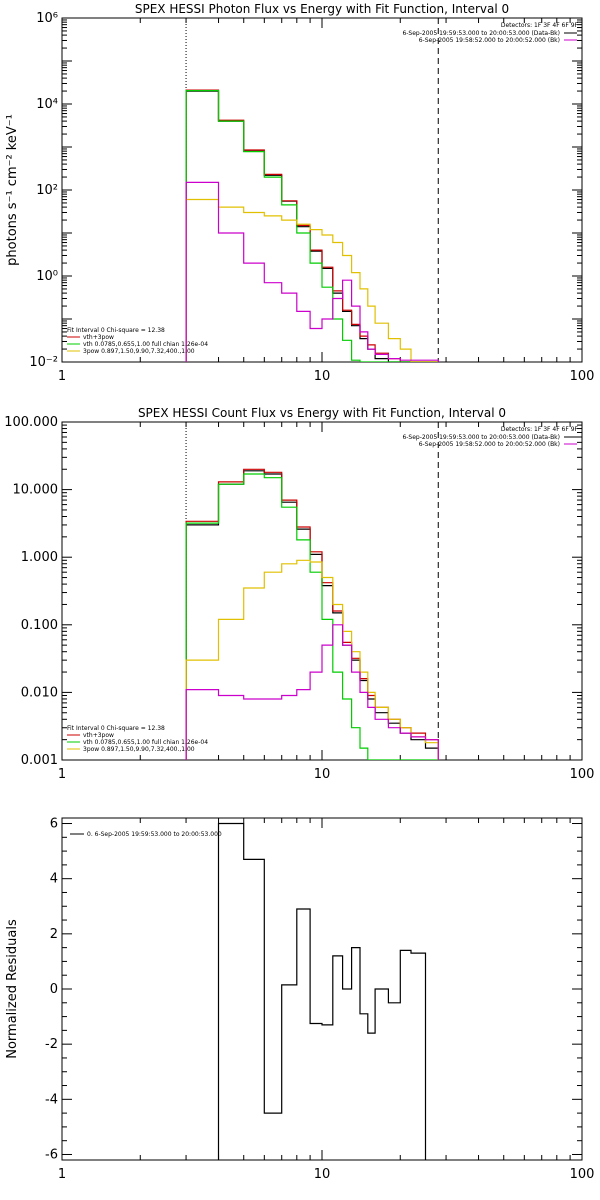 This screenshot has height=1200, width=600. Describe the element at coordinates (54, 824) in the screenshot. I see `y-tick-label: 6` at that location.